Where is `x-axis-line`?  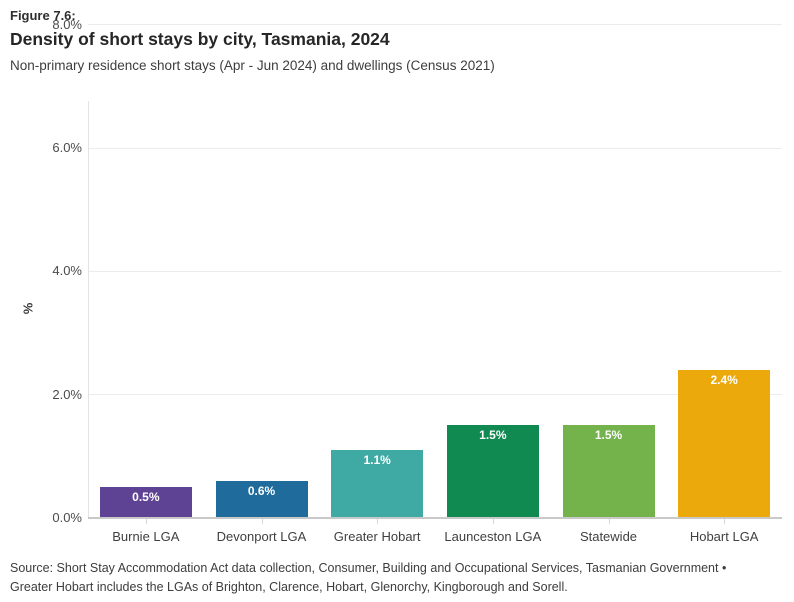 x-axis-line is located at coordinates (435, 518).